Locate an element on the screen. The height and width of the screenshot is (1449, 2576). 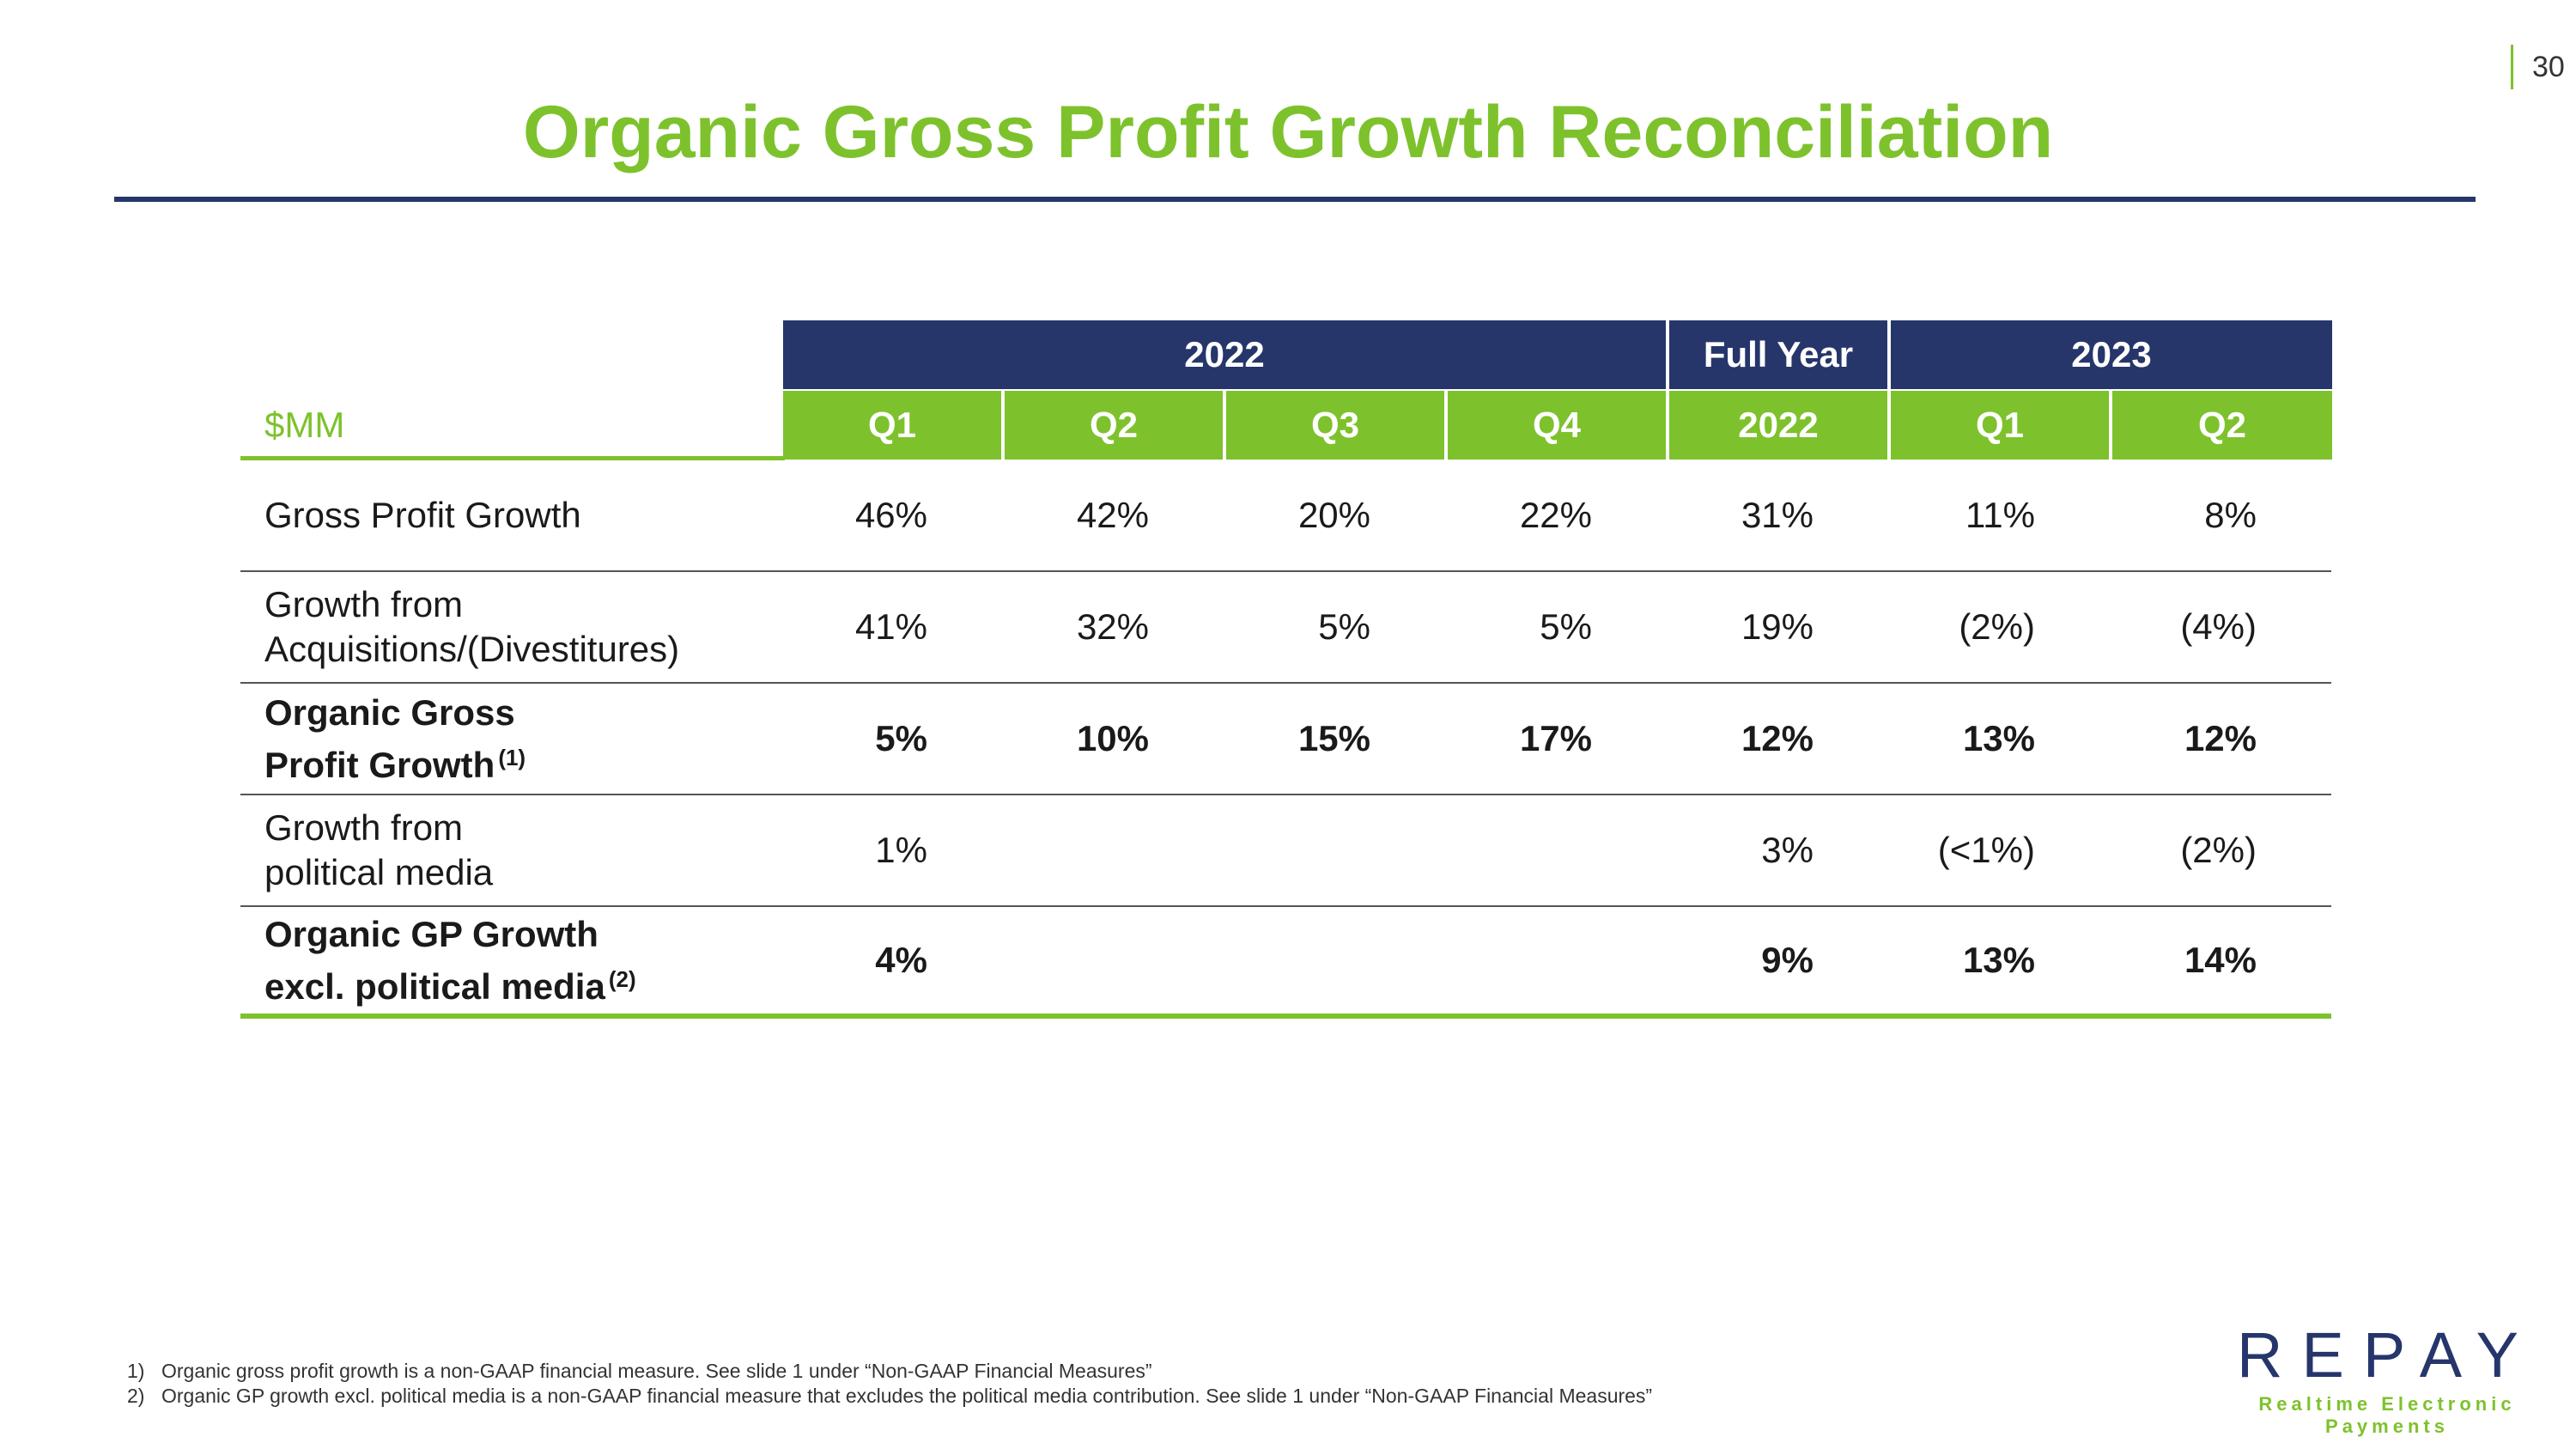
cell-fy-2022: 31% is located at coordinates (1777, 515).